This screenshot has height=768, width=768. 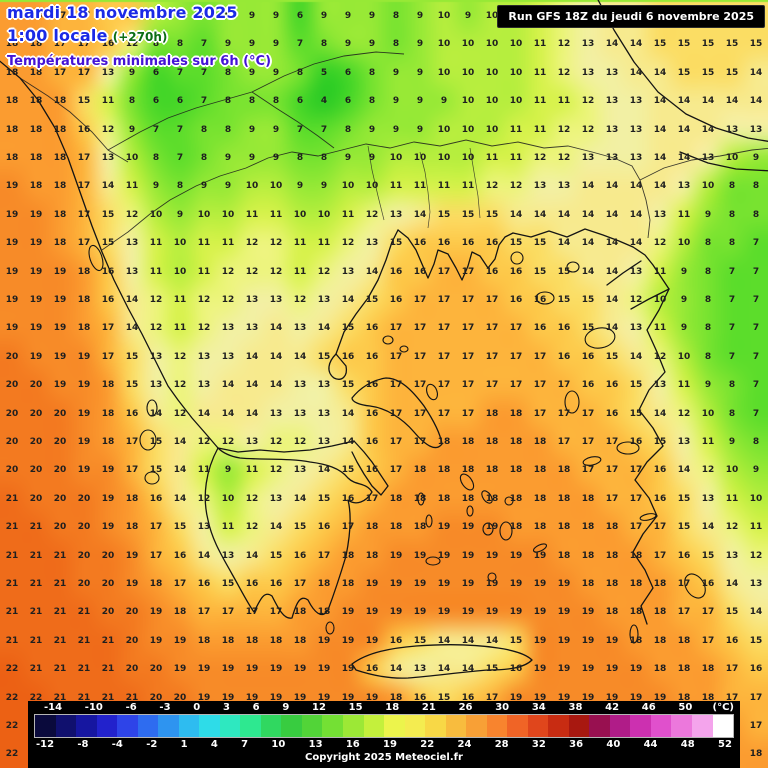 I want to click on legend-label-top: 0, so click(x=197, y=707).